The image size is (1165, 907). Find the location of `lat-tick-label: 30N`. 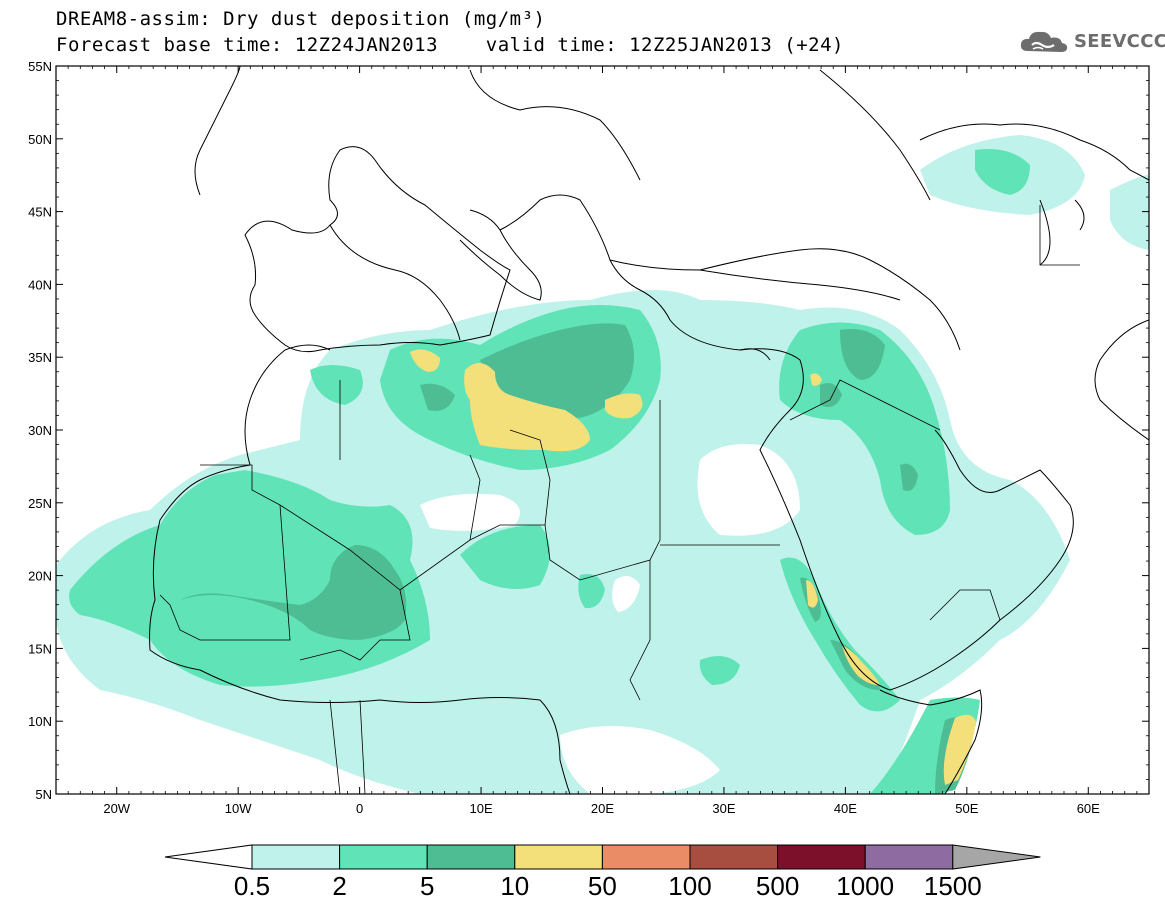

lat-tick-label: 30N is located at coordinates (40, 430).